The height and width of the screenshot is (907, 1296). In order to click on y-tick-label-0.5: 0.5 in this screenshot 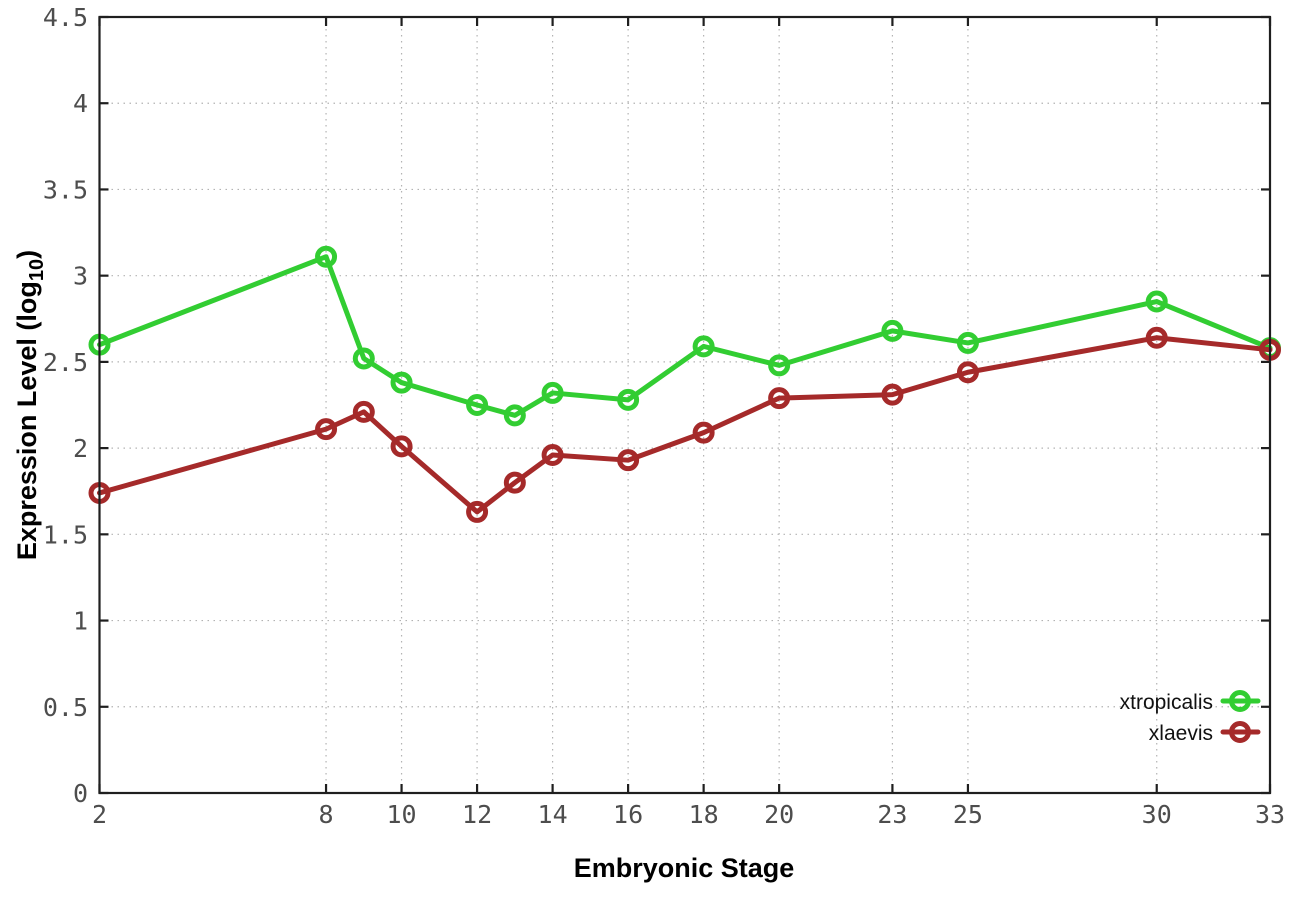, I will do `click(65, 707)`.